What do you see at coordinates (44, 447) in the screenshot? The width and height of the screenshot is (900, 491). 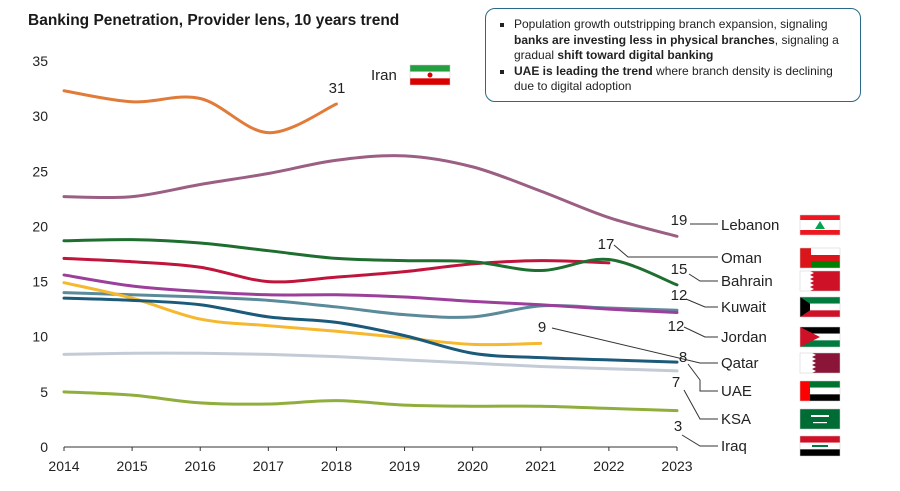 I see `y-tick-label: 0` at bounding box center [44, 447].